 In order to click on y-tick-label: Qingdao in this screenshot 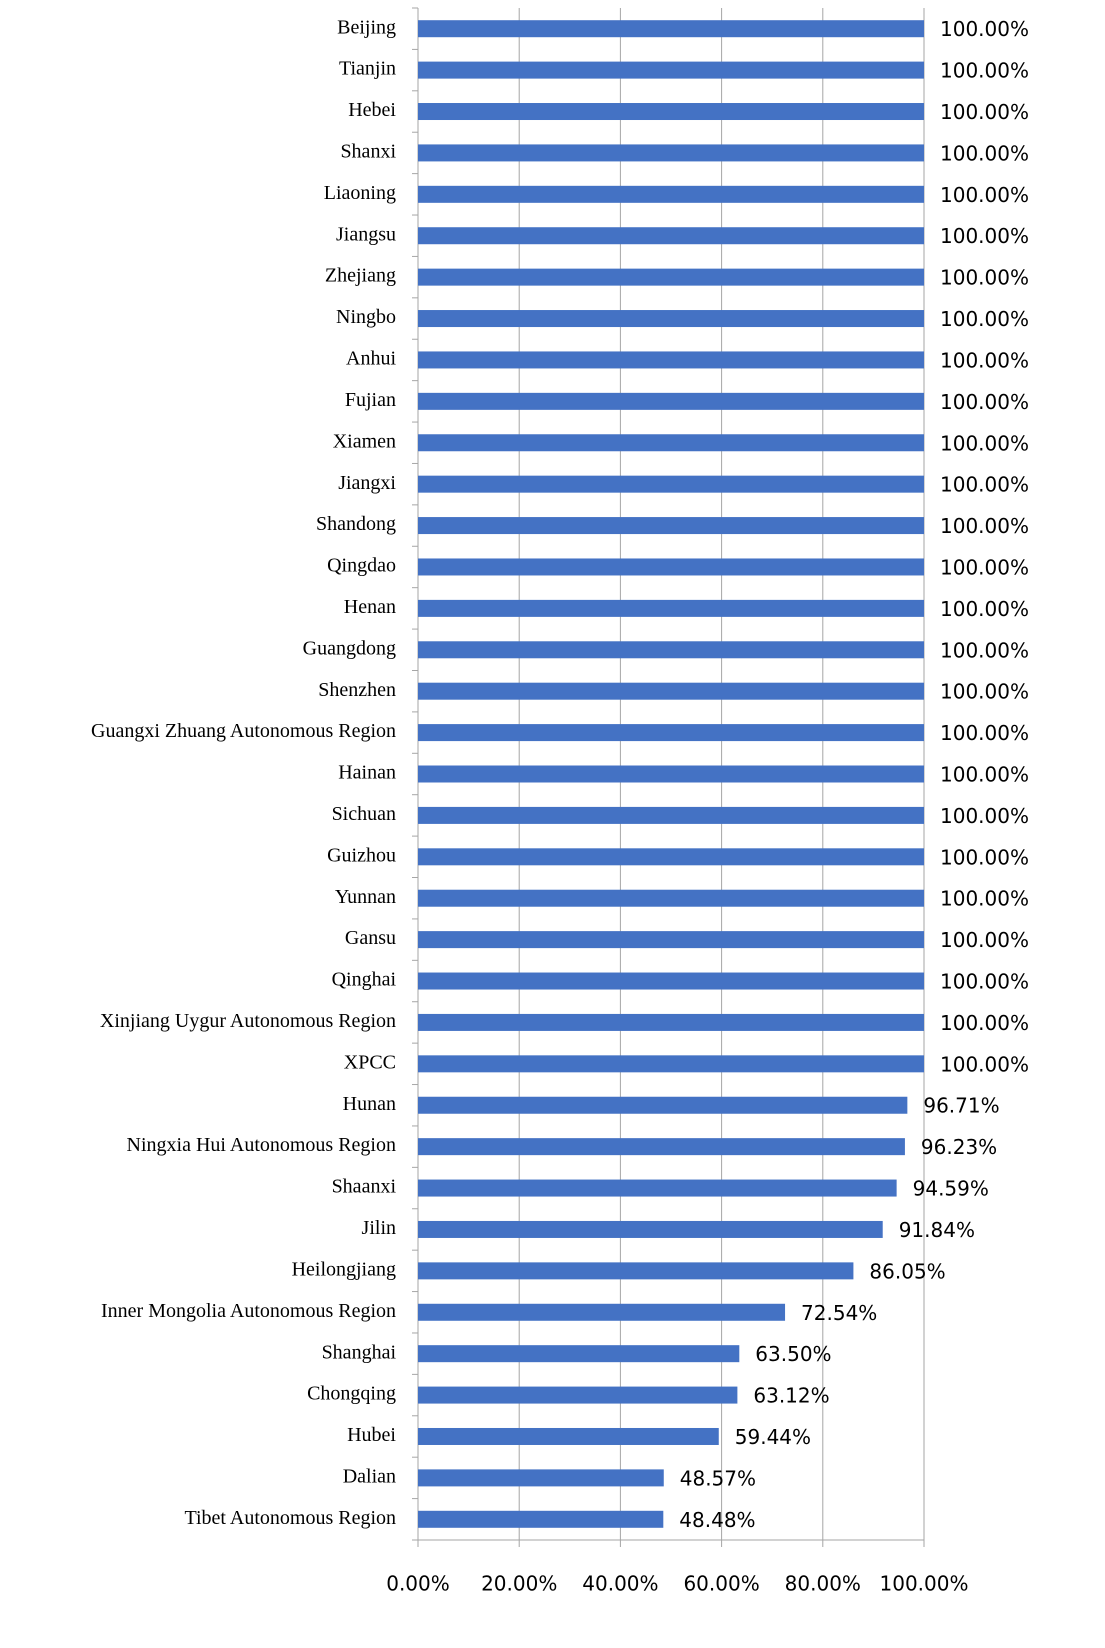, I will do `click(361, 566)`.